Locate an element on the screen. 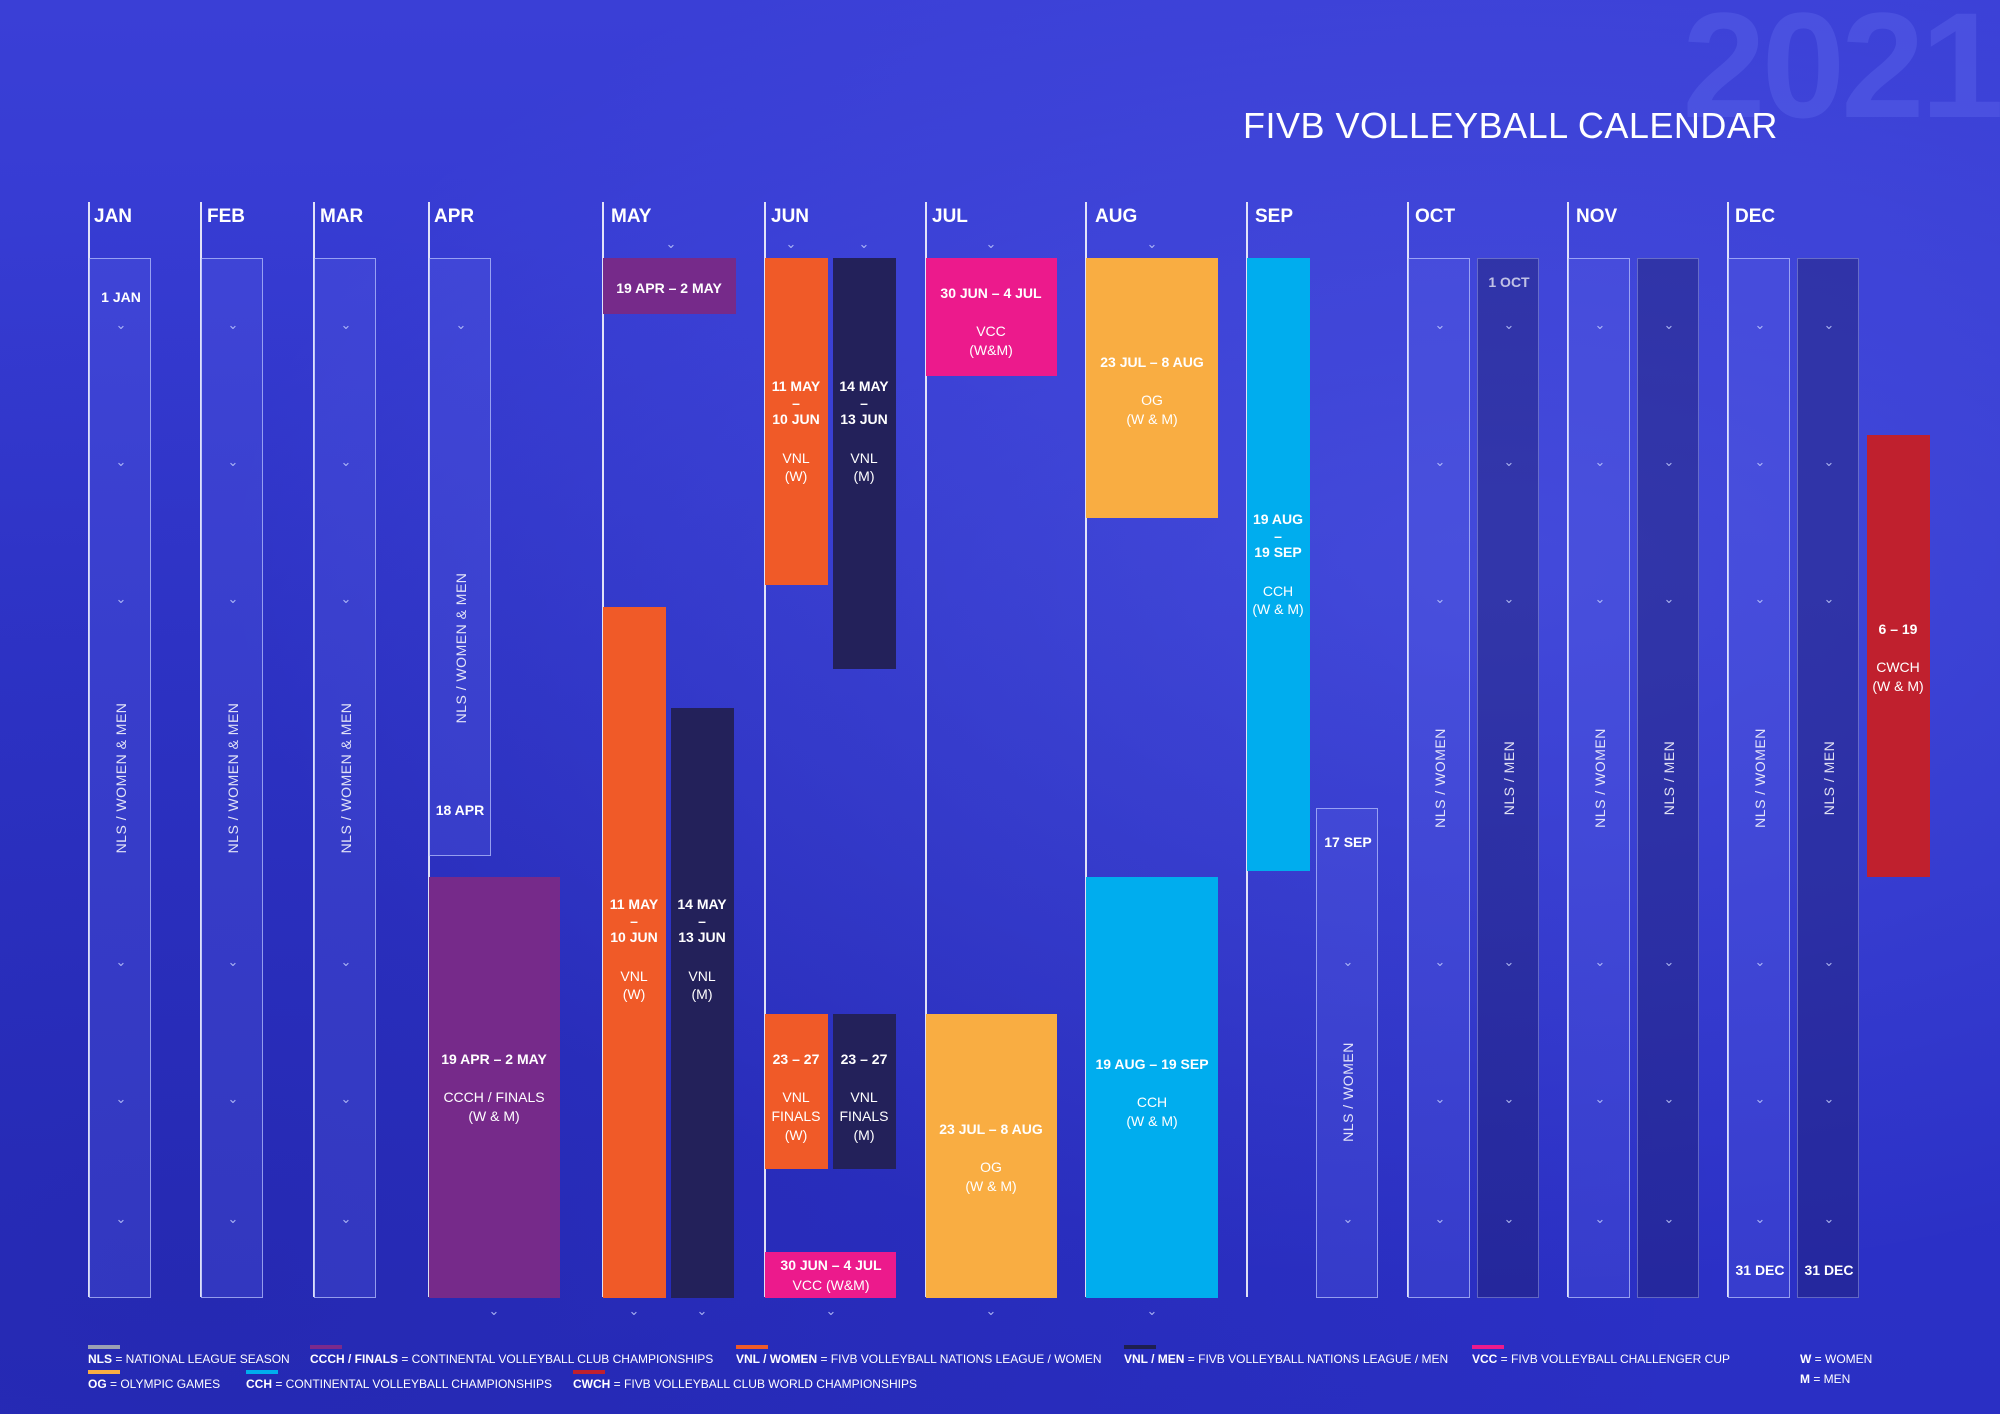  cwch-date: 6 – 19 is located at coordinates (1898, 629).